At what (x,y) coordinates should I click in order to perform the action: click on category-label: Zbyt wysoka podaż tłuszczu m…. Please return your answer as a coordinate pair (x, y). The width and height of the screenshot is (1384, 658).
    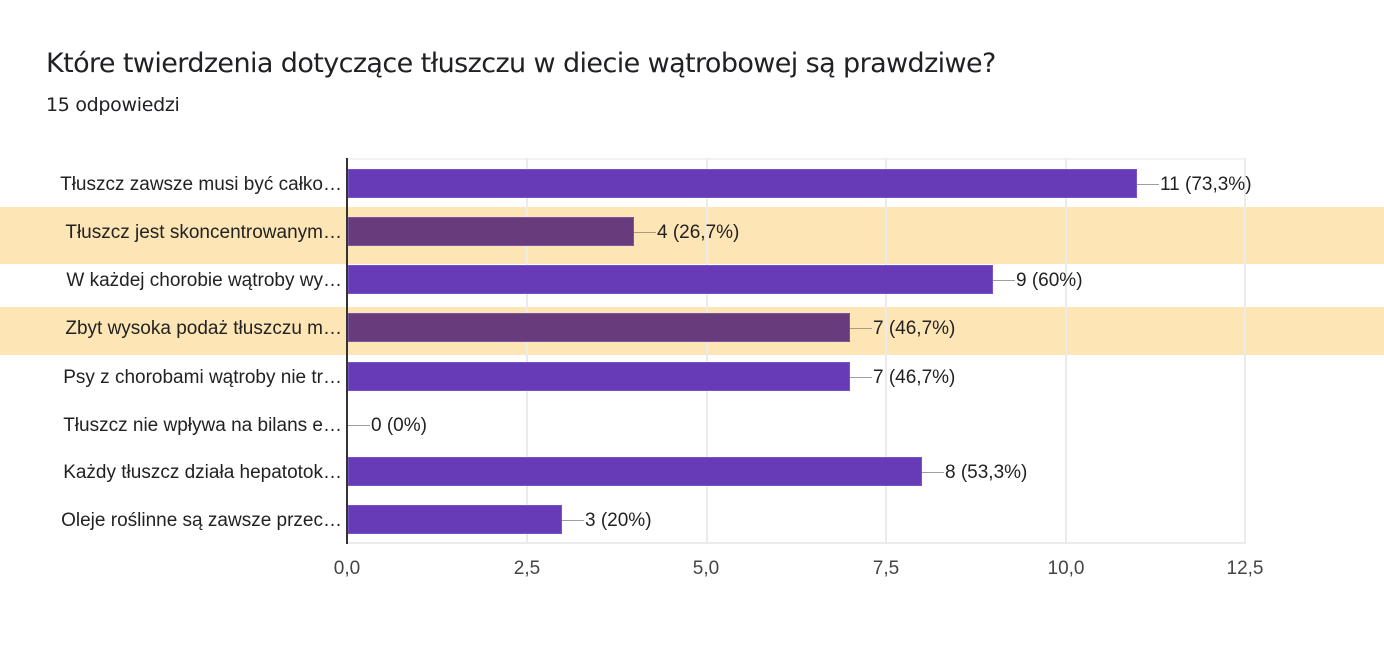
    Looking at the image, I should click on (203, 328).